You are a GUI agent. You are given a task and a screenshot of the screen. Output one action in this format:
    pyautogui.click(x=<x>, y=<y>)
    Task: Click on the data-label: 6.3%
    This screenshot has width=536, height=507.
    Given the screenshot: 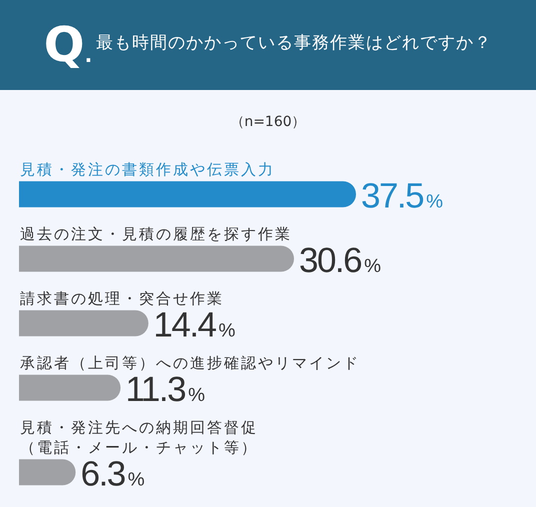 What is the action you would take?
    pyautogui.click(x=112, y=474)
    